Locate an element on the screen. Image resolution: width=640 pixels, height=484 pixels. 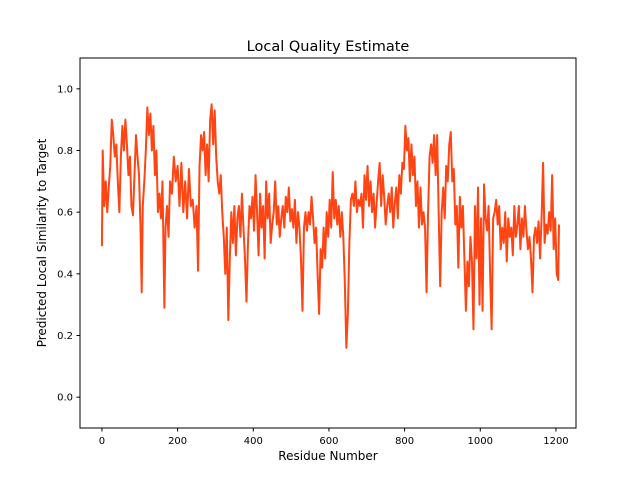
x-tick-label: 1000 is located at coordinates (480, 441).